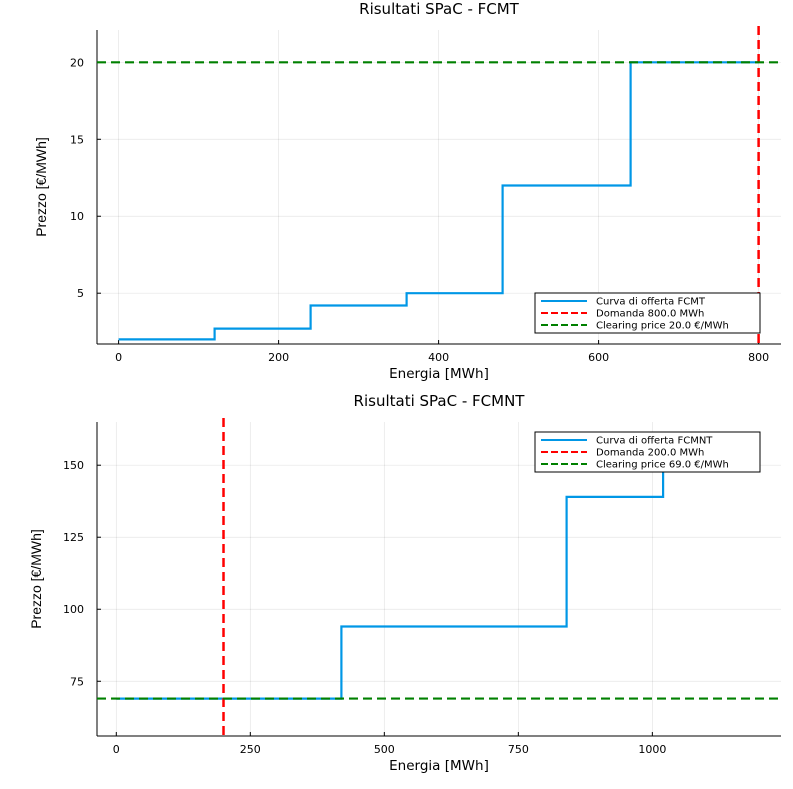 Image resolution: width=793 pixels, height=789 pixels. I want to click on legend-entry-label: Clearing price 69.0 €/MWh, so click(662, 465).